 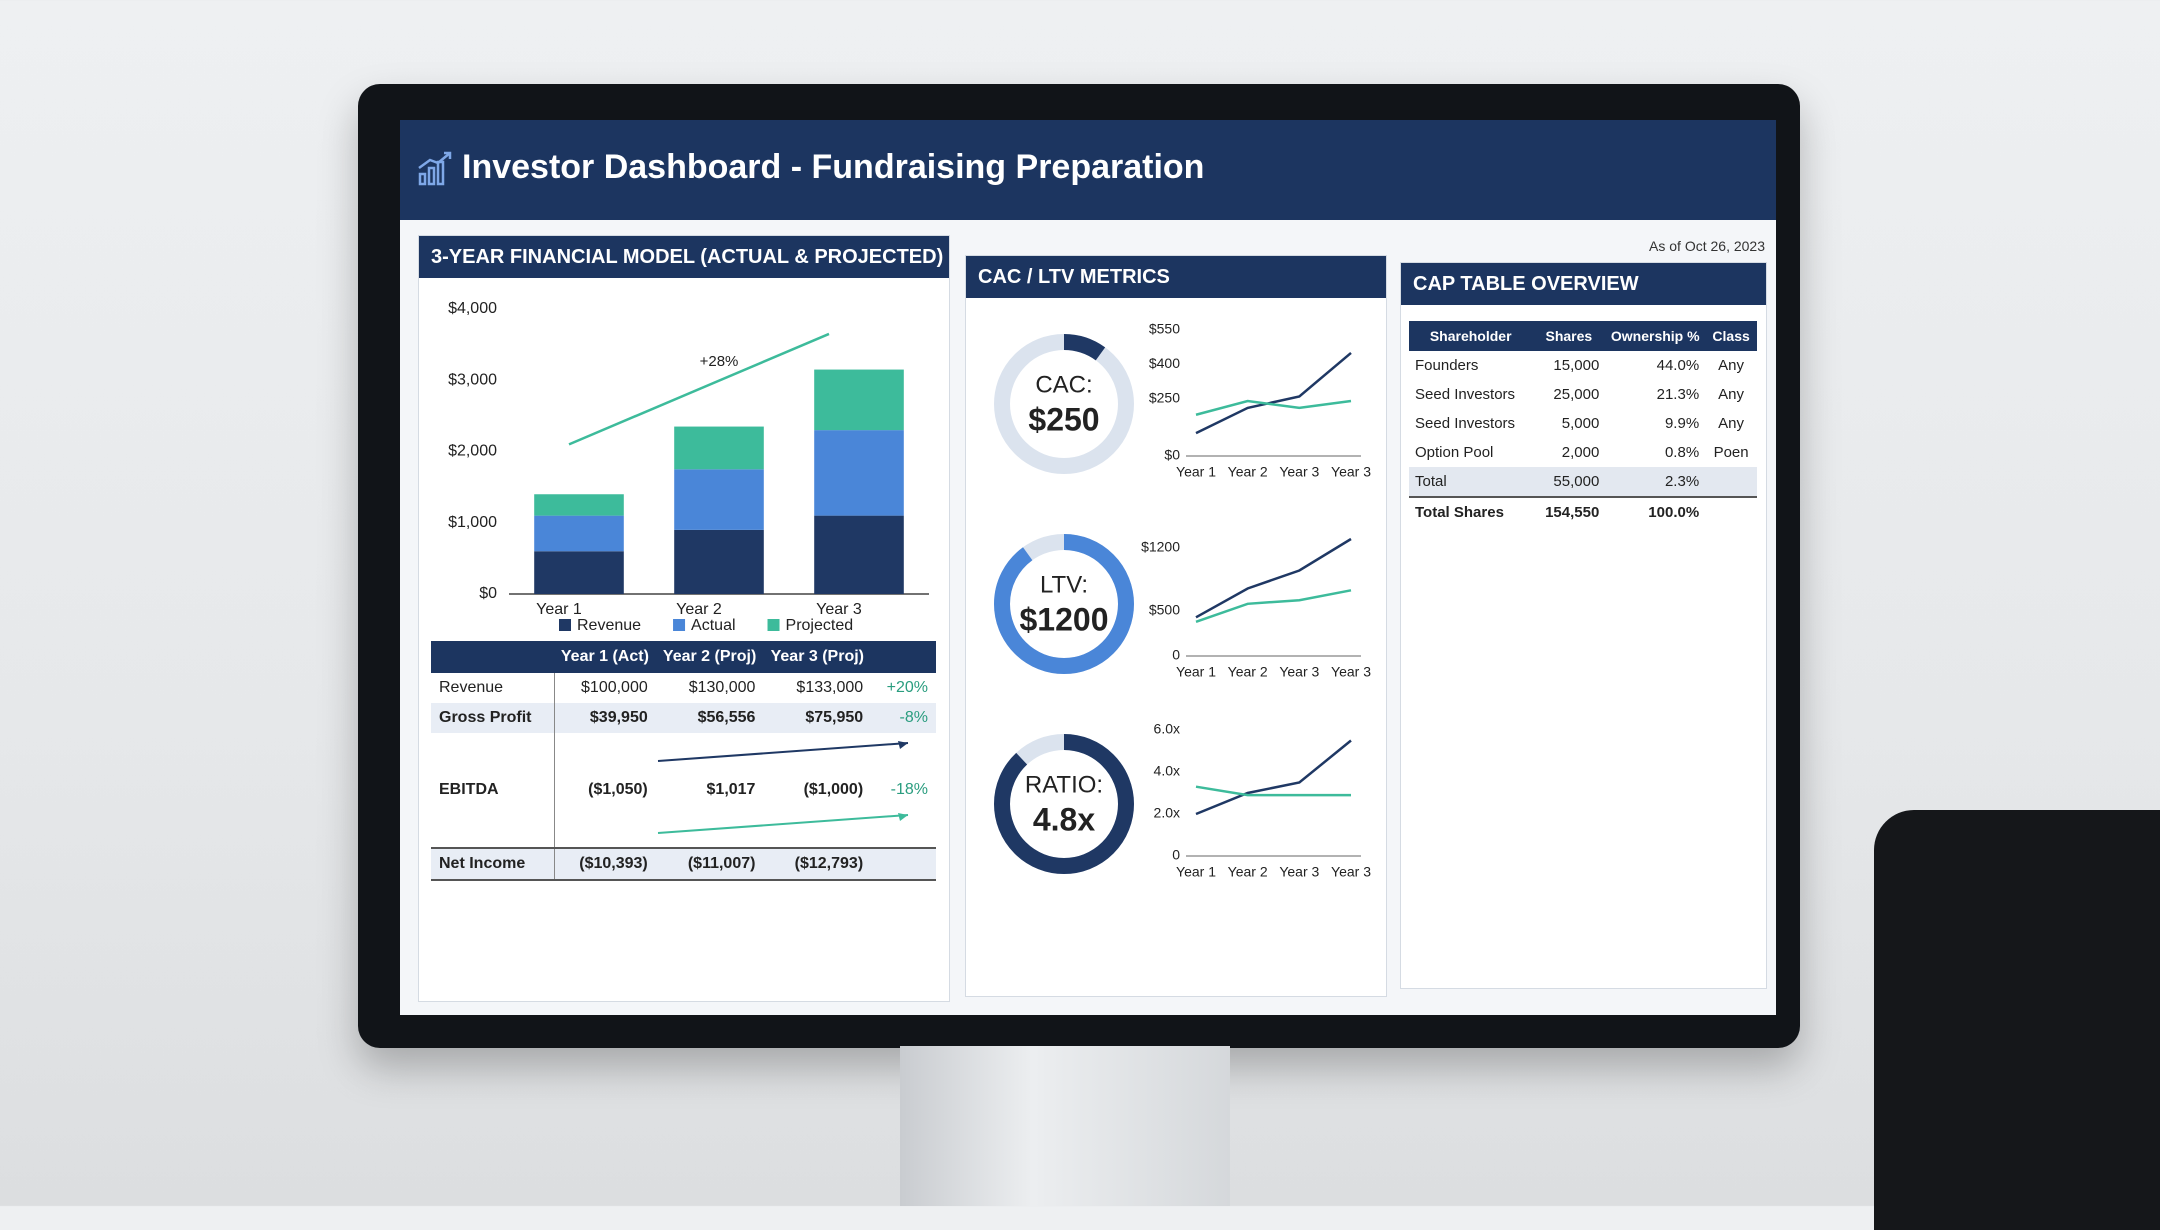 What do you see at coordinates (1167, 771) in the screenshot?
I see `y-tick-label: 4.0x` at bounding box center [1167, 771].